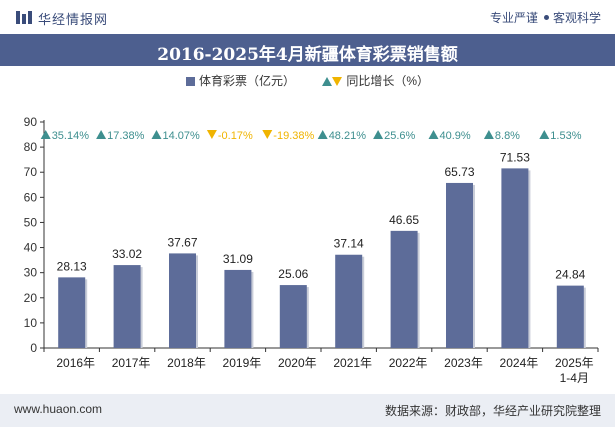 Image resolution: width=615 pixels, height=427 pixels. What do you see at coordinates (246, 81) in the screenshot?
I see `legend-label-sales: 体育彩票（亿元）` at bounding box center [246, 81].